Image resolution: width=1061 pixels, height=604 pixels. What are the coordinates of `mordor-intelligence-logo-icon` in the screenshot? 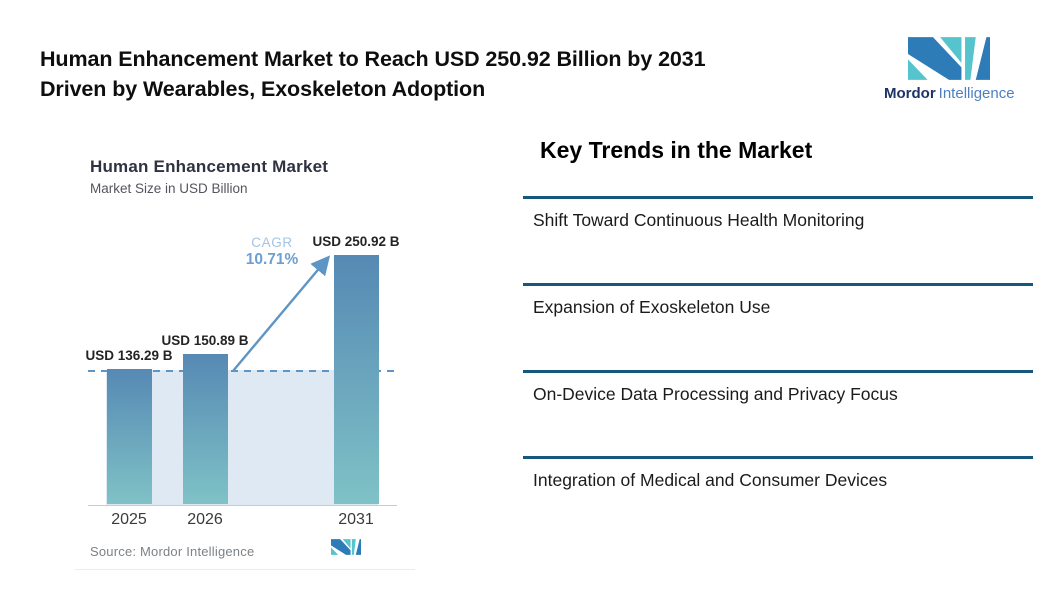 It's located at (949, 58).